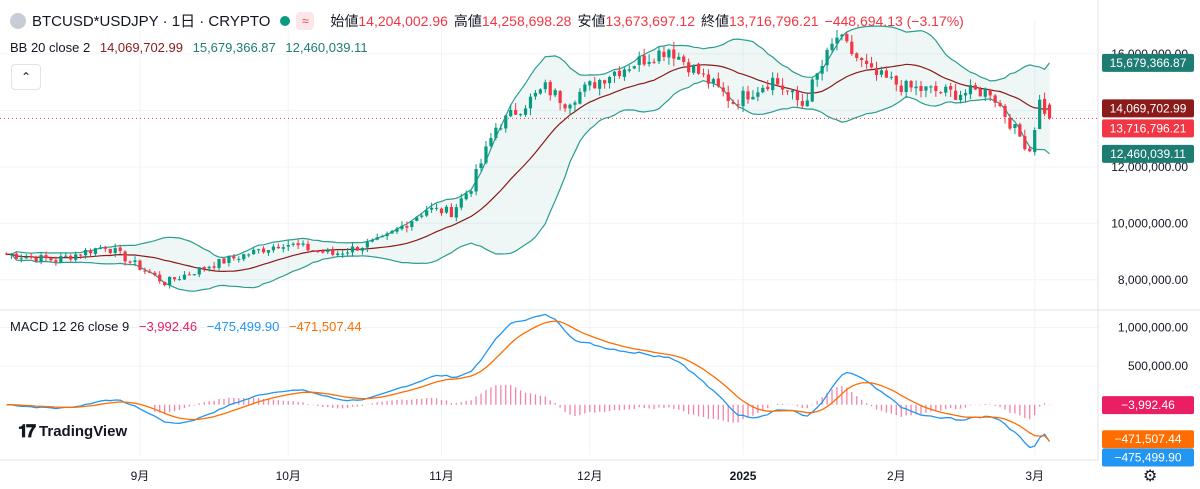  I want to click on change-value: −448,694.13 (−3.17%), so click(894, 20).